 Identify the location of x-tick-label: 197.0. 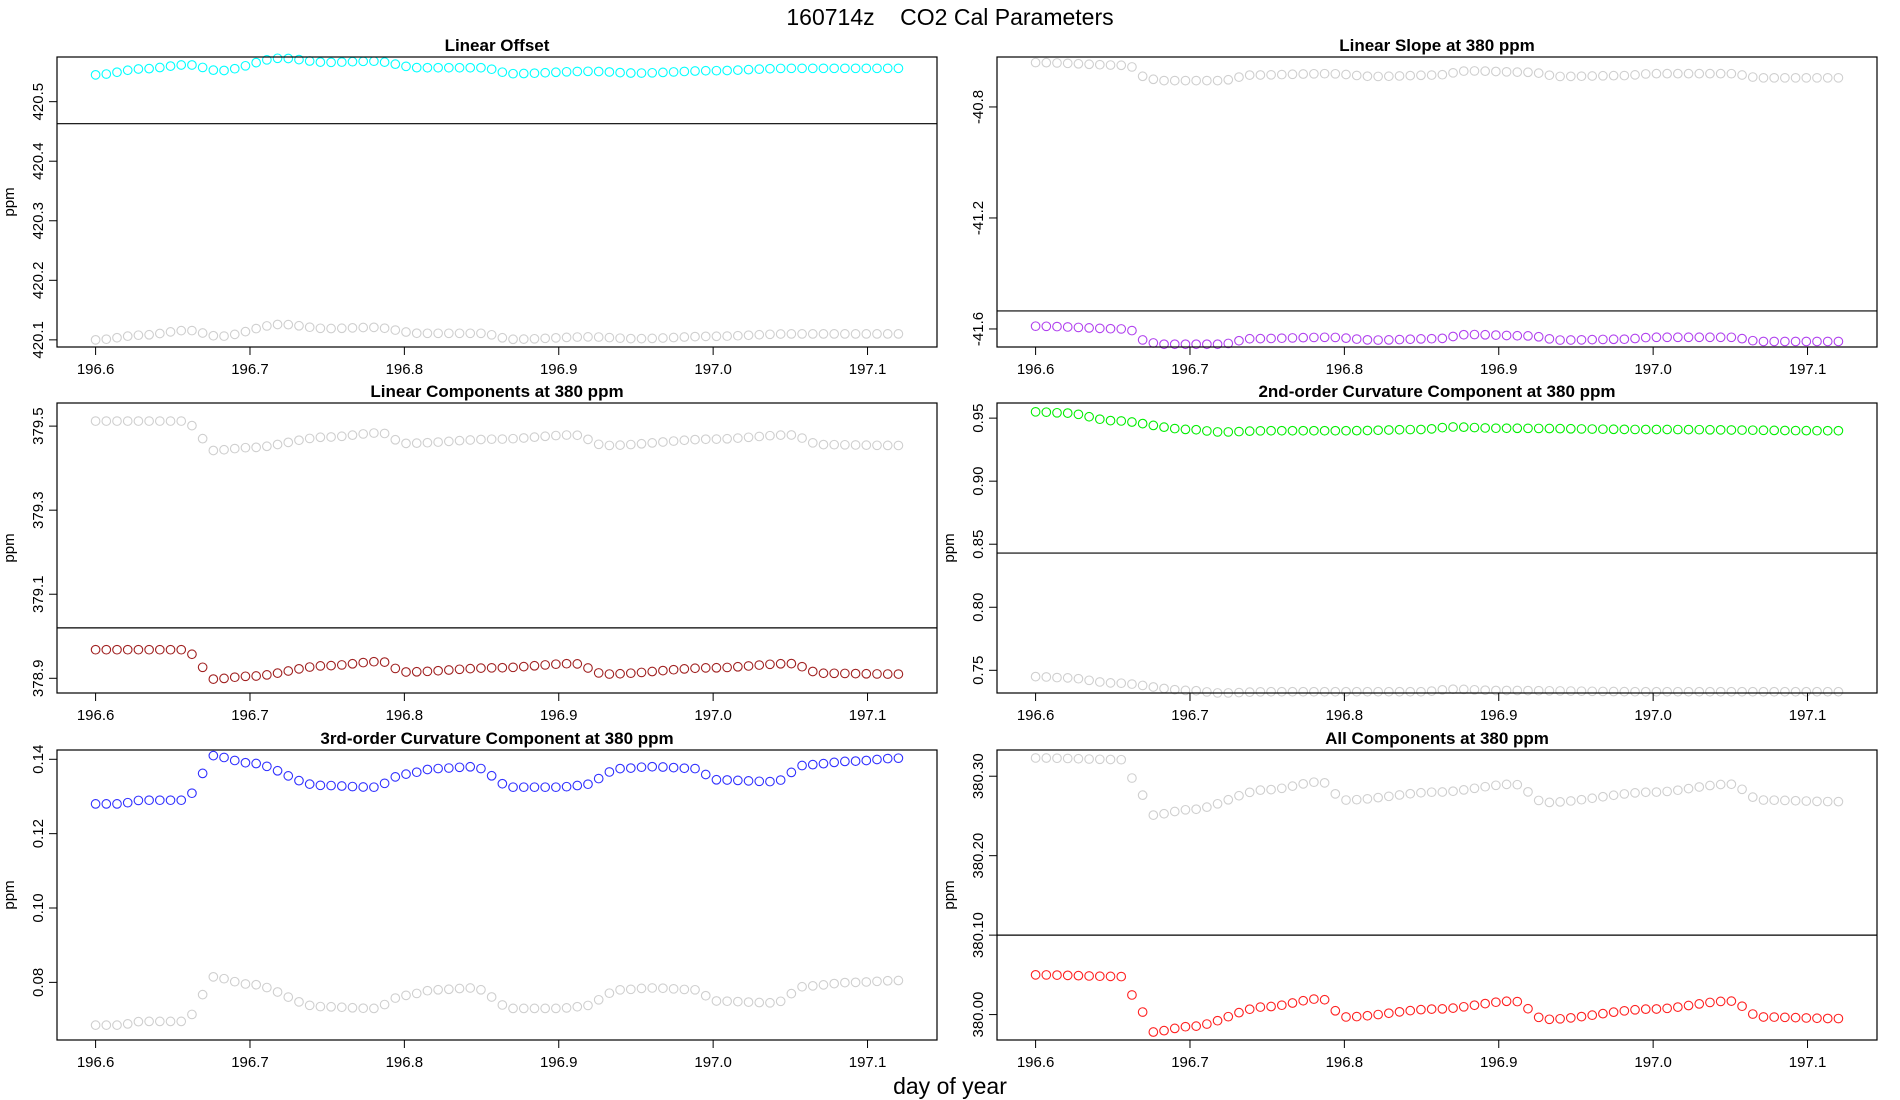
(1653, 369).